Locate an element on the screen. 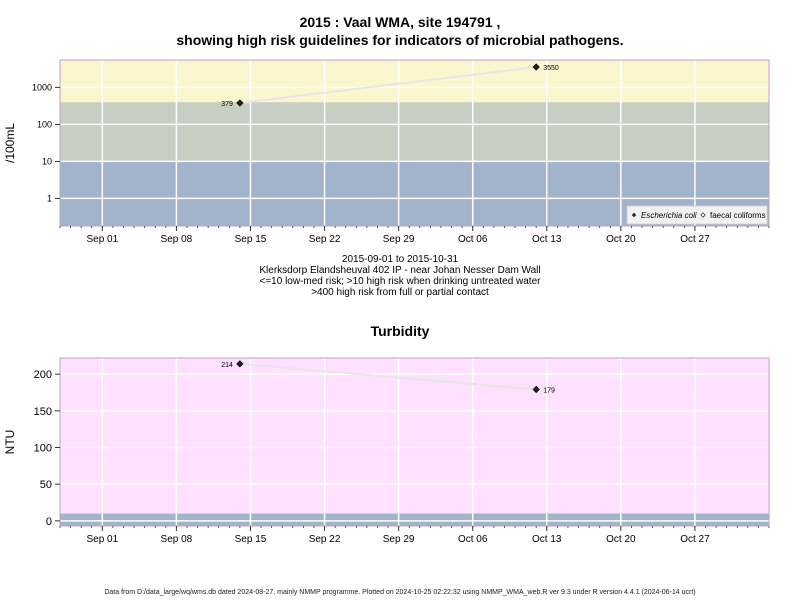  chart-title-line1: 2015 : Vaal WMA, site 194791 , is located at coordinates (400, 22).